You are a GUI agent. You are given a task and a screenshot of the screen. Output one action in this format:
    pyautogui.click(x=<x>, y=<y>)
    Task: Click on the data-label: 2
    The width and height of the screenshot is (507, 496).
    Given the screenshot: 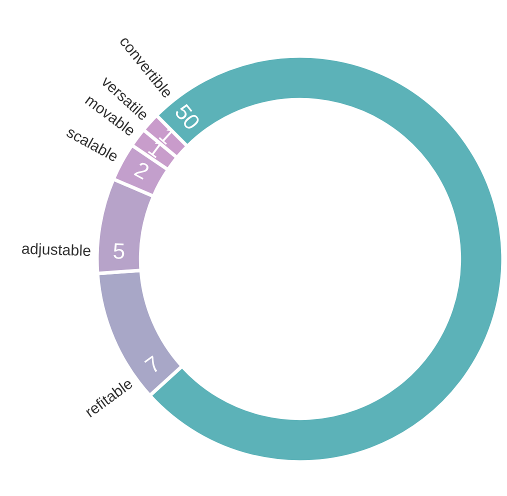 What is the action you would take?
    pyautogui.click(x=142, y=170)
    